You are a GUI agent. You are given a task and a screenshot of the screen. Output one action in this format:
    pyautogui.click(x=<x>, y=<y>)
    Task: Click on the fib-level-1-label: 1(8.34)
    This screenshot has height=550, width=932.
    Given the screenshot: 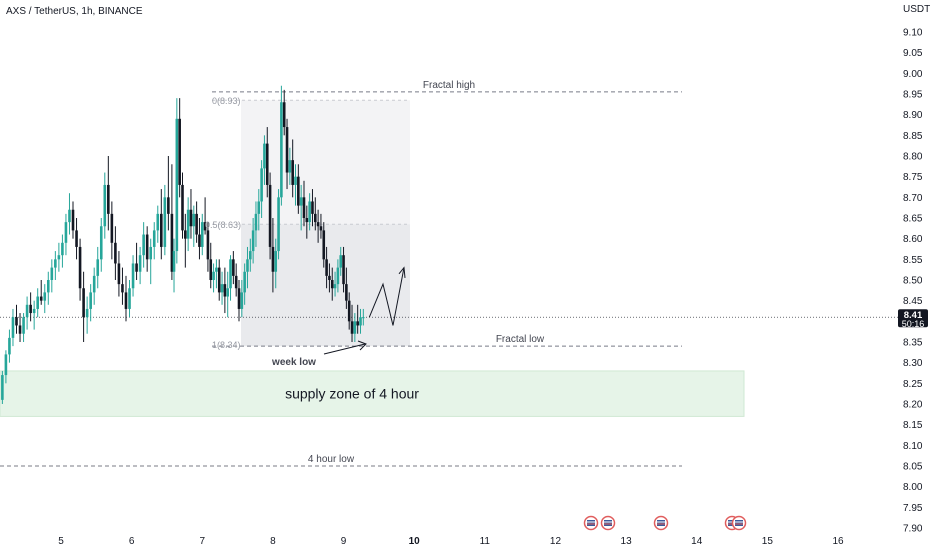 What is the action you would take?
    pyautogui.click(x=226, y=345)
    